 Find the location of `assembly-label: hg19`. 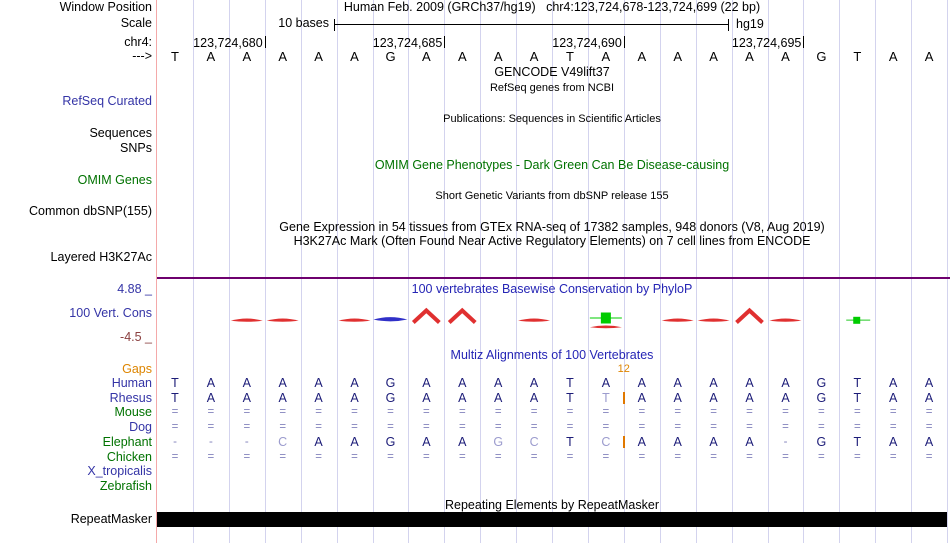

assembly-label: hg19 is located at coordinates (750, 24).